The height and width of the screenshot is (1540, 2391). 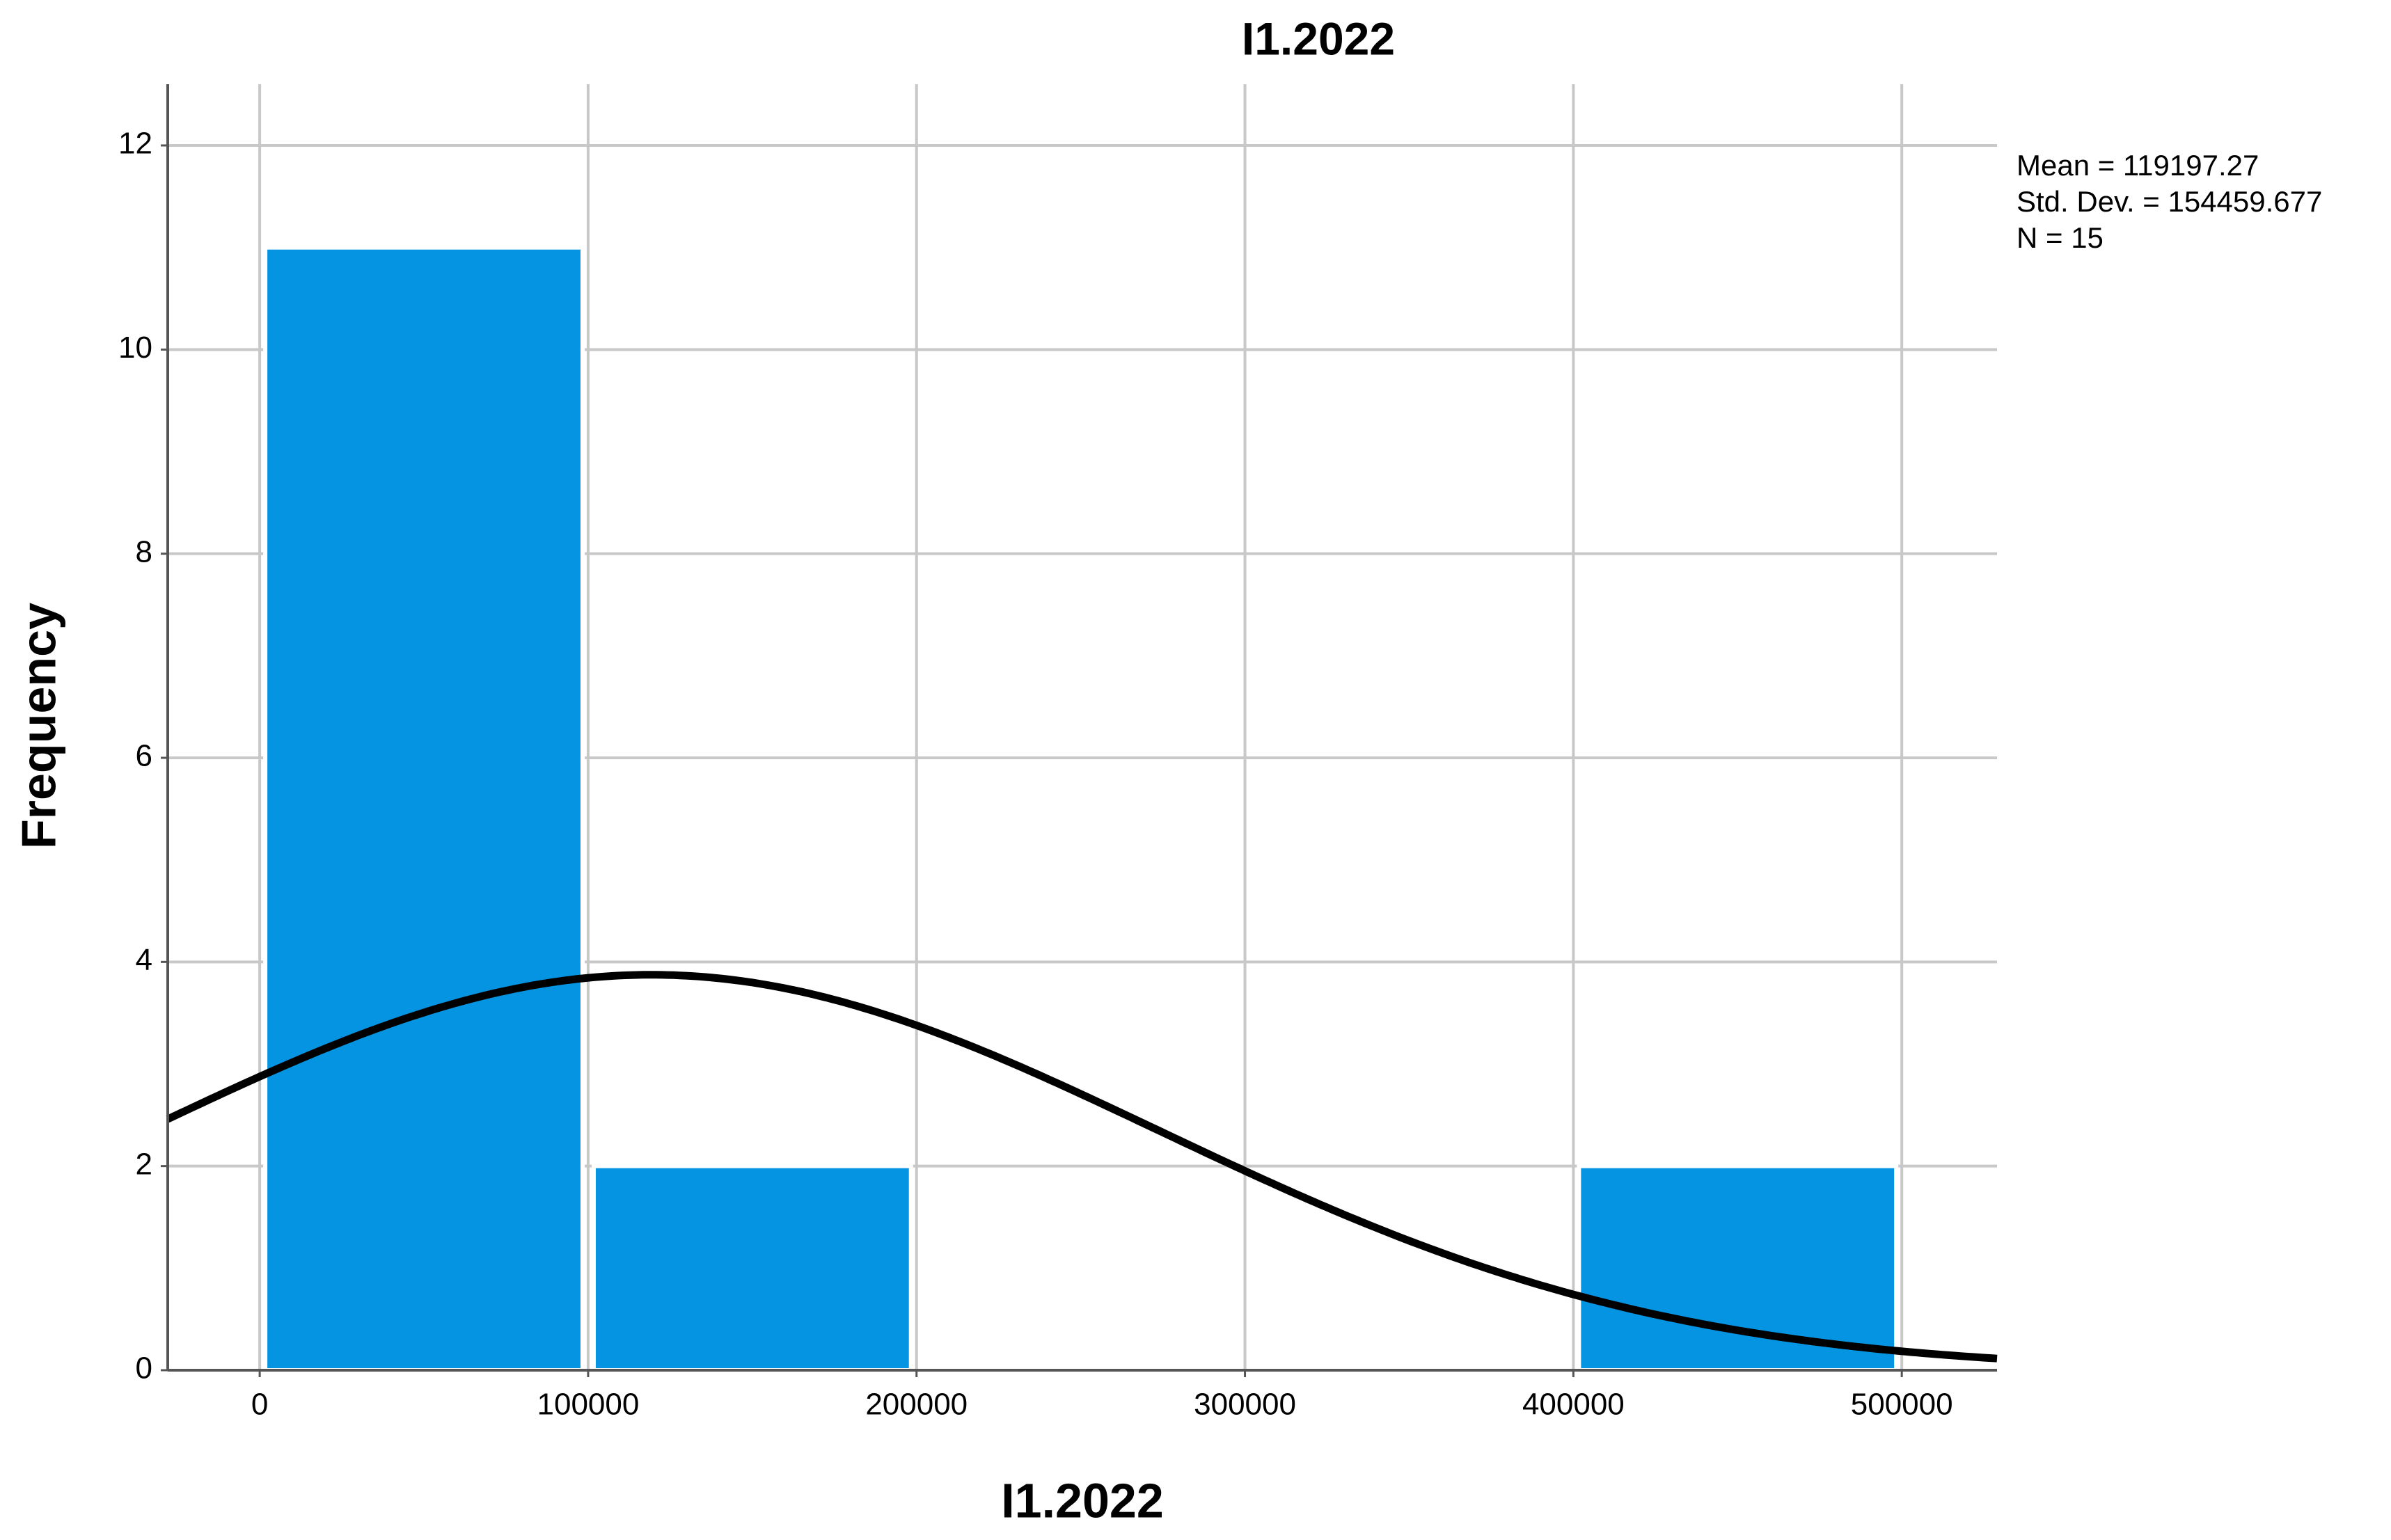 What do you see at coordinates (144, 756) in the screenshot?
I see `y-tick-label: 6` at bounding box center [144, 756].